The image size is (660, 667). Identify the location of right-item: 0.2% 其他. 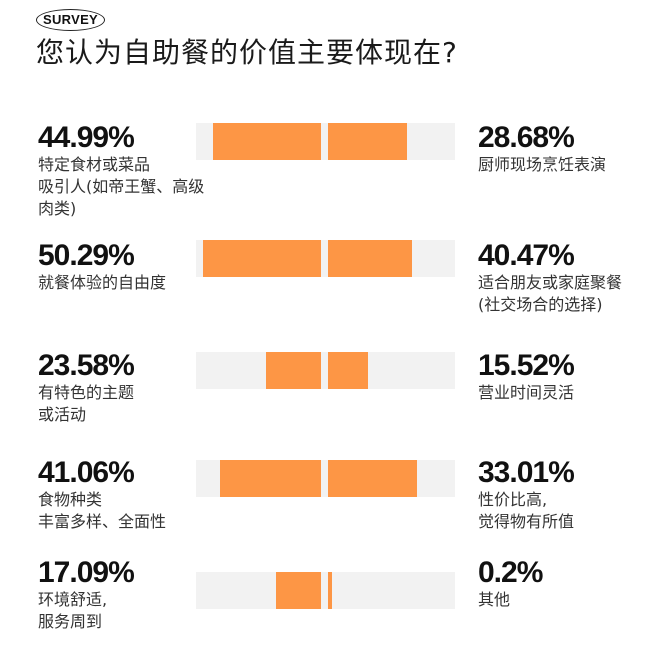
(568, 584).